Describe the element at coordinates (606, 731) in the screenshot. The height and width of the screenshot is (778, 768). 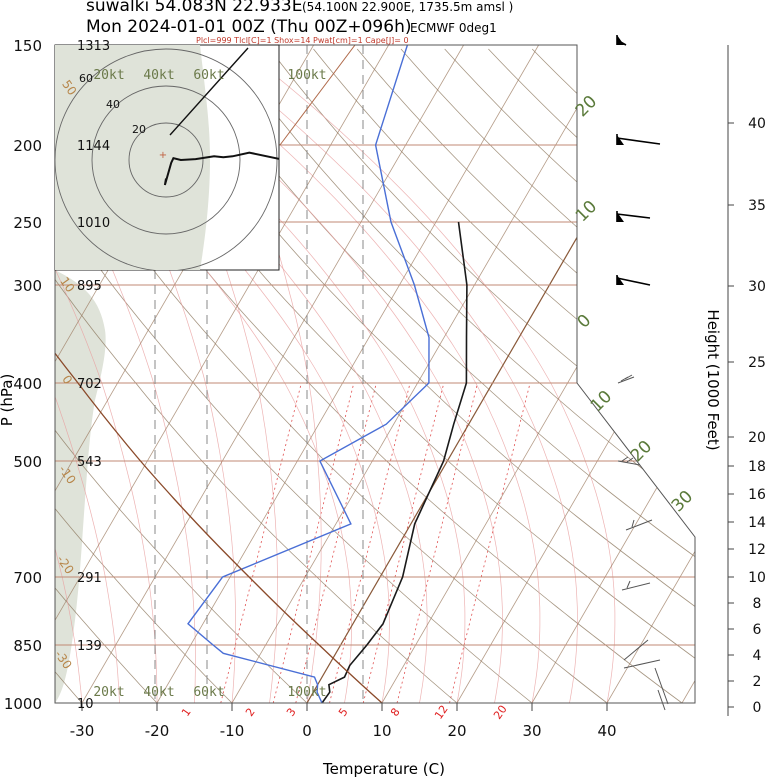
I see `x-tick-label: 40` at that location.